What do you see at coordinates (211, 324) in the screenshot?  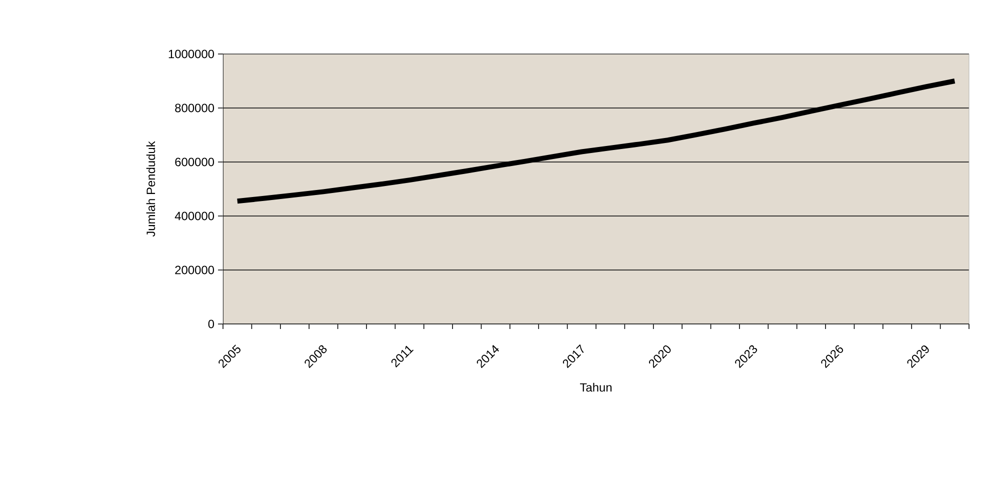 I see `y-tick-label: 0` at bounding box center [211, 324].